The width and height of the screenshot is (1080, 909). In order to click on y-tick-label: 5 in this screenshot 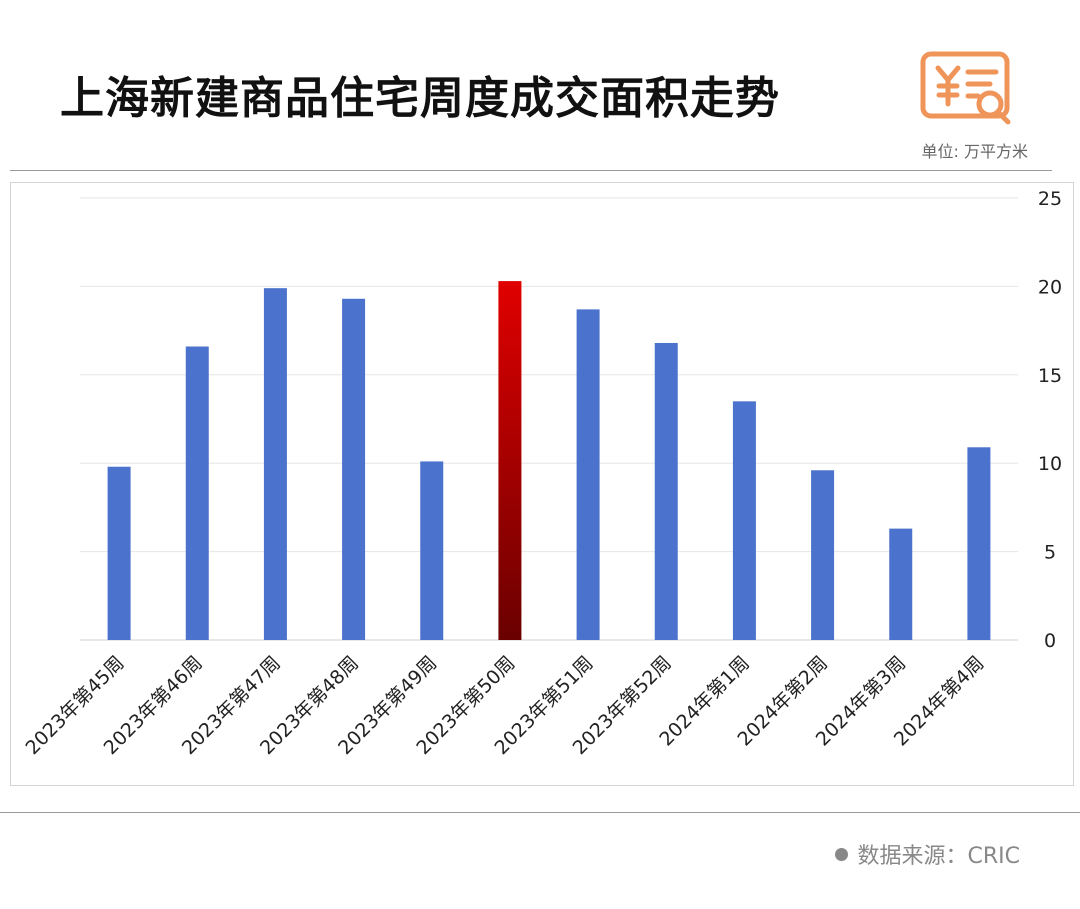, I will do `click(1050, 553)`.